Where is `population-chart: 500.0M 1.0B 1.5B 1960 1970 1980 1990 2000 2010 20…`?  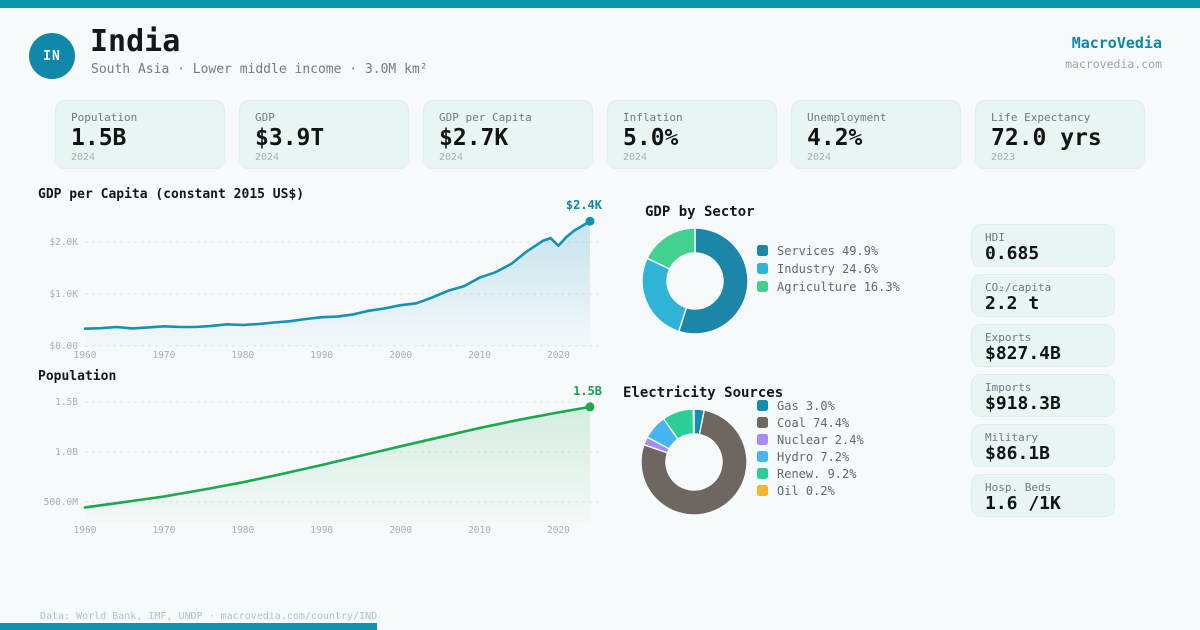 population-chart: 500.0M 1.0B 1.5B 1960 1970 1980 1990 2000 2010 20… is located at coordinates (323, 460).